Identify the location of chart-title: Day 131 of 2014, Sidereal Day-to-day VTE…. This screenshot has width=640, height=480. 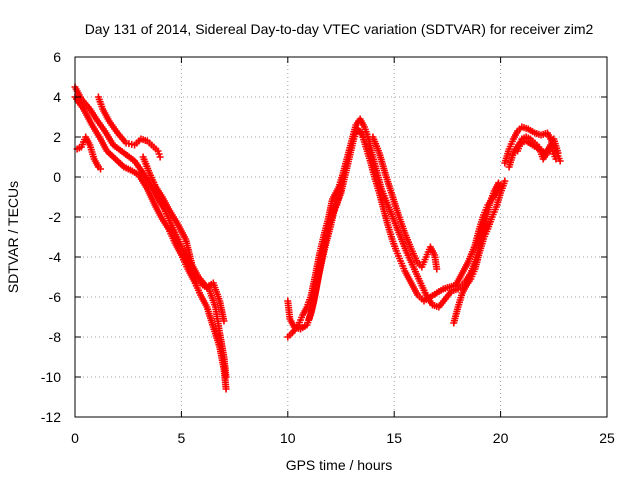
(339, 29).